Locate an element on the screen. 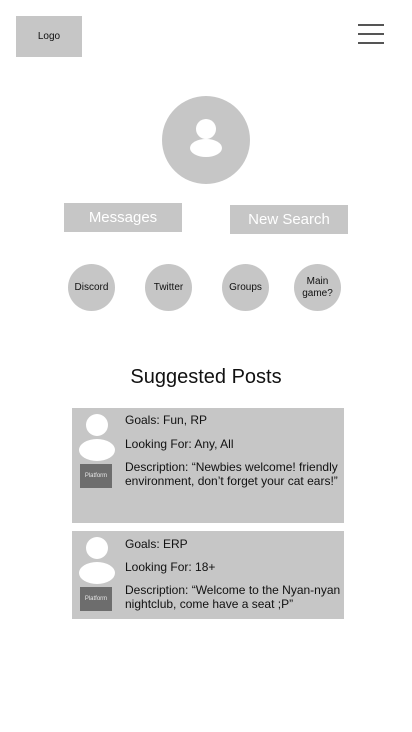  discord-button: Discord is located at coordinates (91, 287).